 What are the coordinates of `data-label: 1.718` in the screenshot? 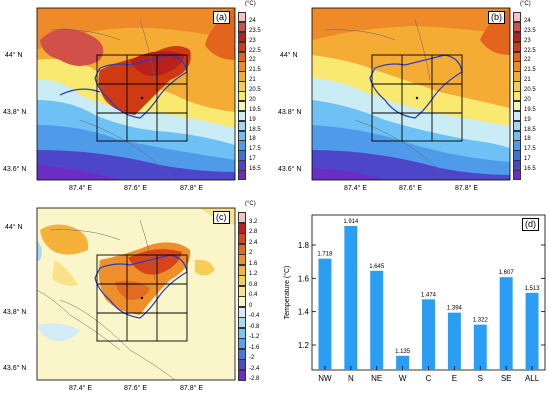 It's located at (325, 255).